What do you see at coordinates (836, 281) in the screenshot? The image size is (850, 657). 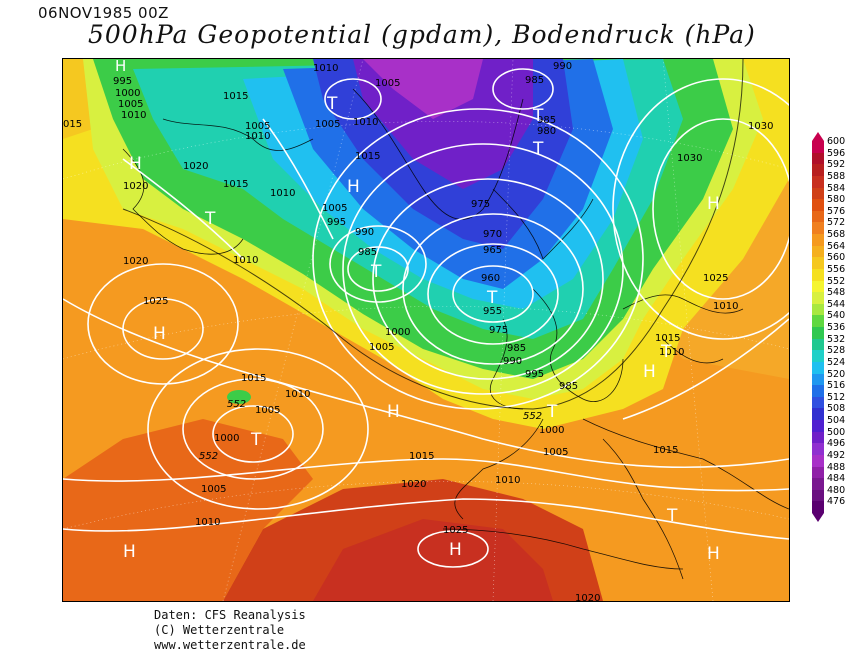 I see `colorbar-label: 552` at bounding box center [836, 281].